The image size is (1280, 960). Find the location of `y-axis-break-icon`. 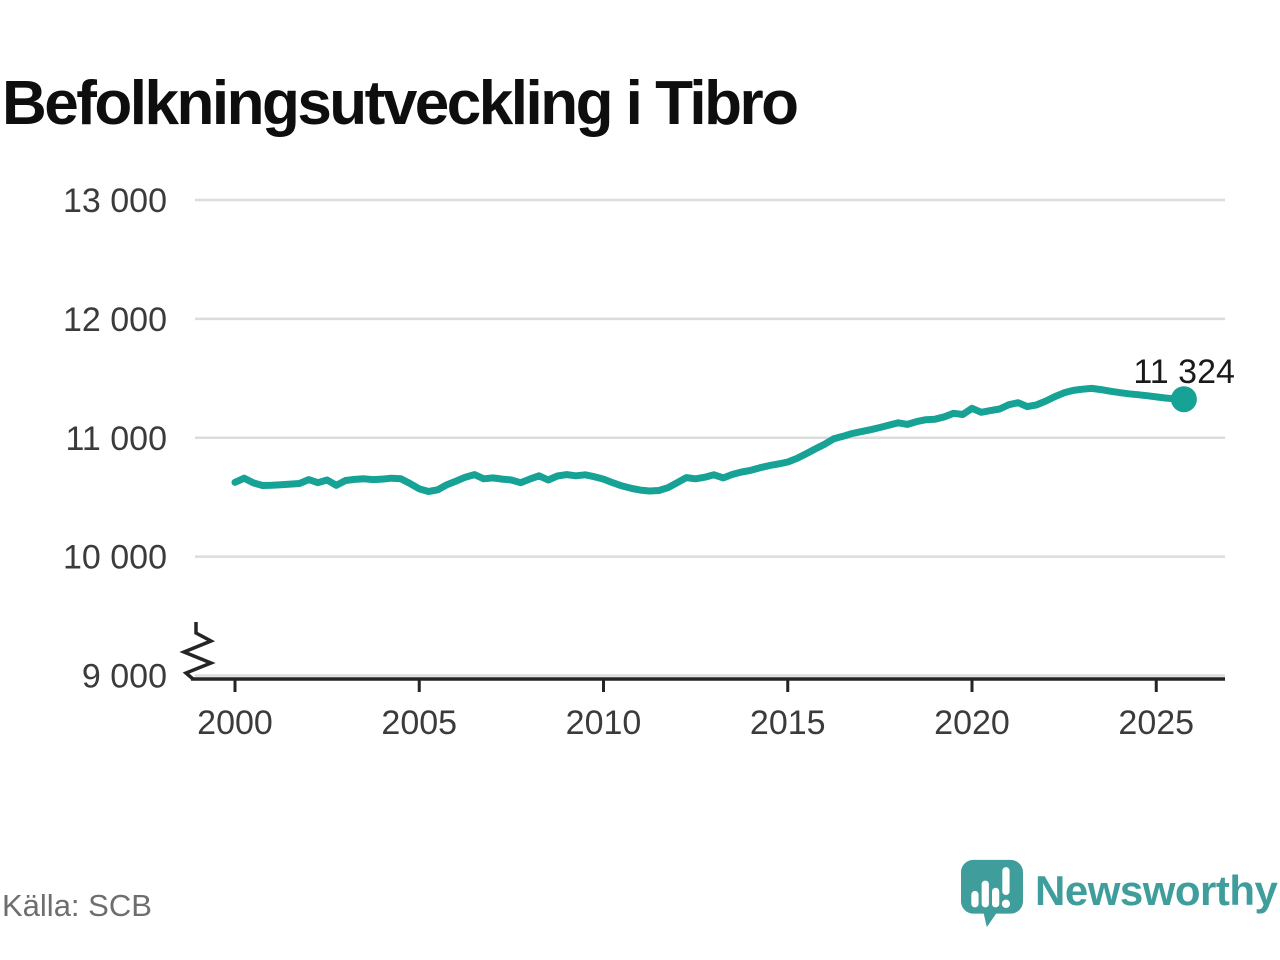

y-axis-break-icon is located at coordinates (197, 651).